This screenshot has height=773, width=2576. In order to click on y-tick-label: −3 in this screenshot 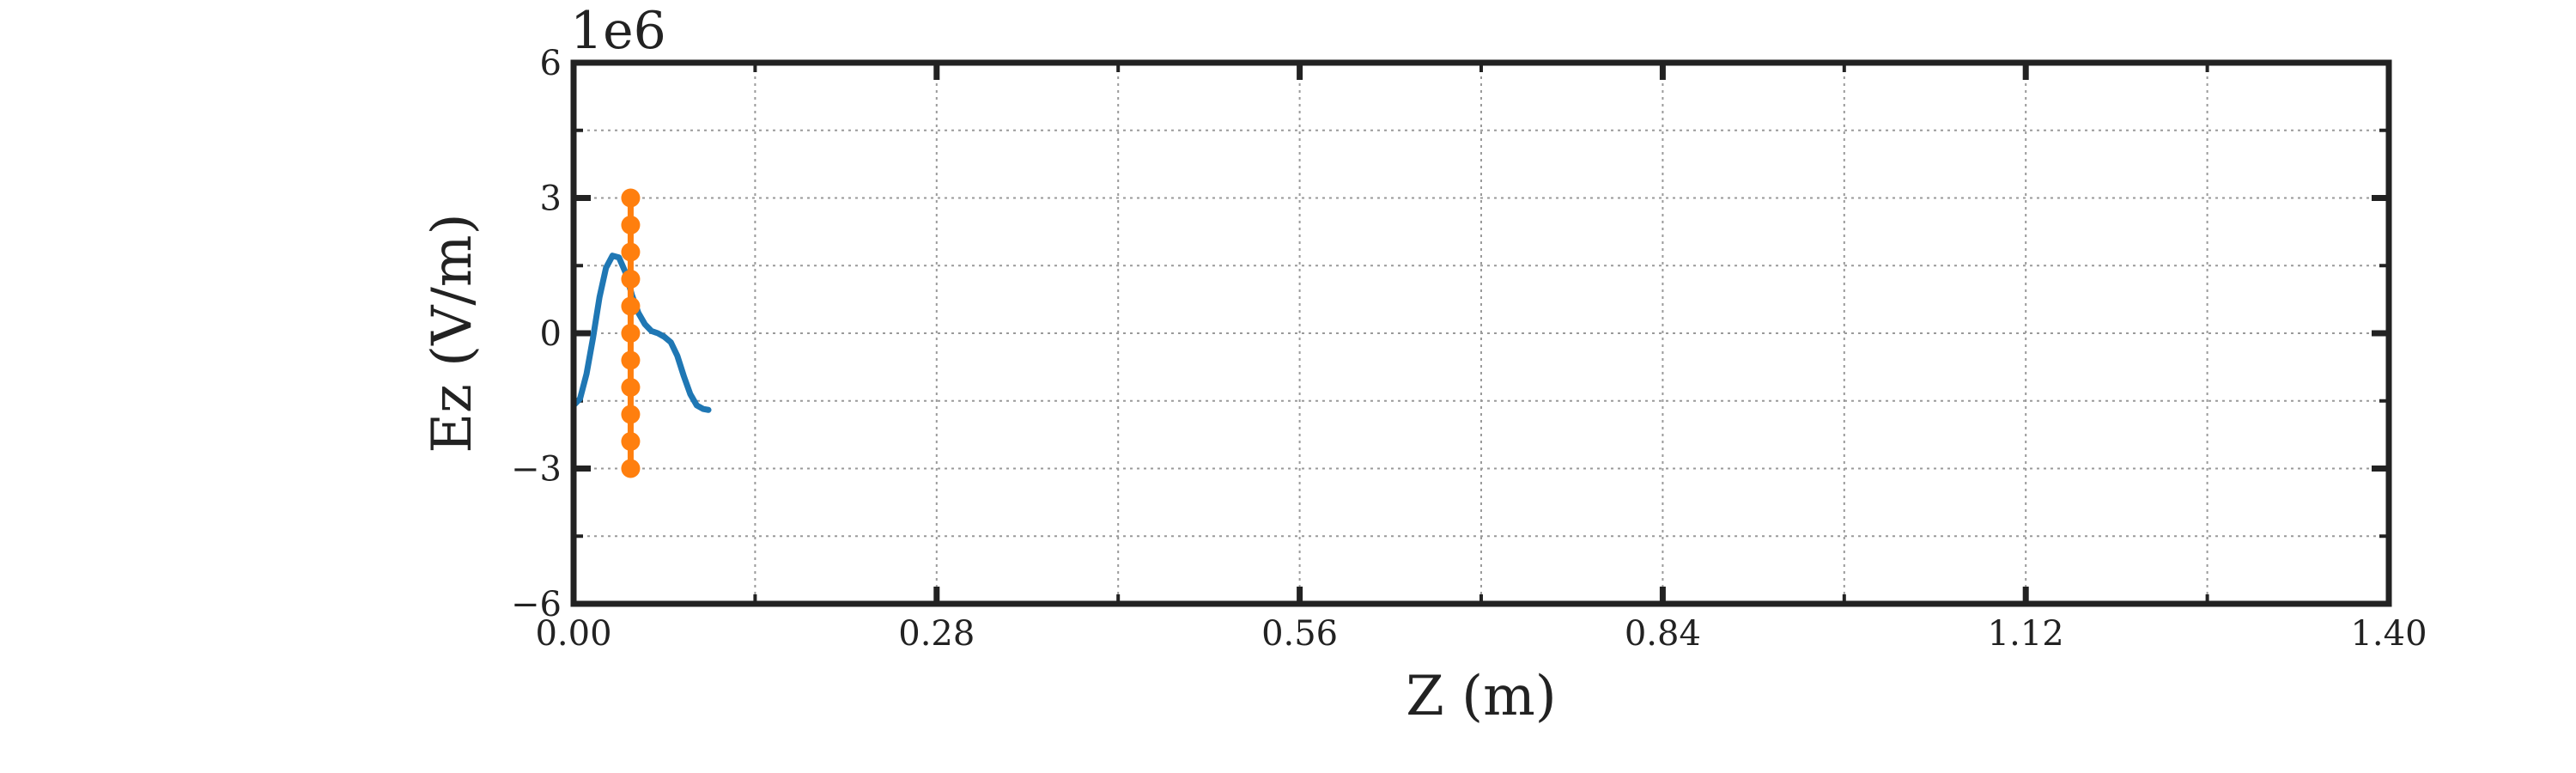, I will do `click(536, 470)`.